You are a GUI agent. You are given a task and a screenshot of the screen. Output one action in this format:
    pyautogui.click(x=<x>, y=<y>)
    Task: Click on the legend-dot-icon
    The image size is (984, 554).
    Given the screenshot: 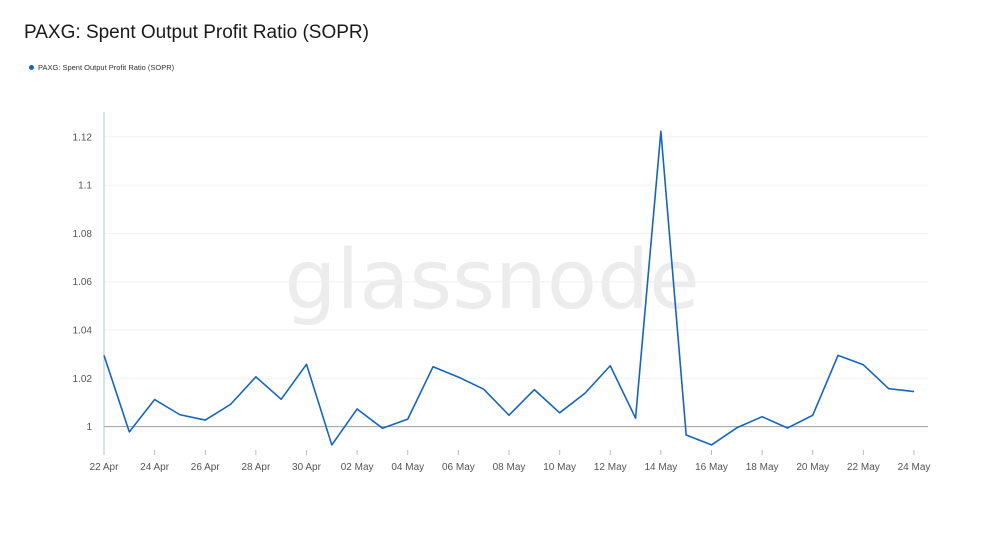 What is the action you would take?
    pyautogui.click(x=31, y=67)
    